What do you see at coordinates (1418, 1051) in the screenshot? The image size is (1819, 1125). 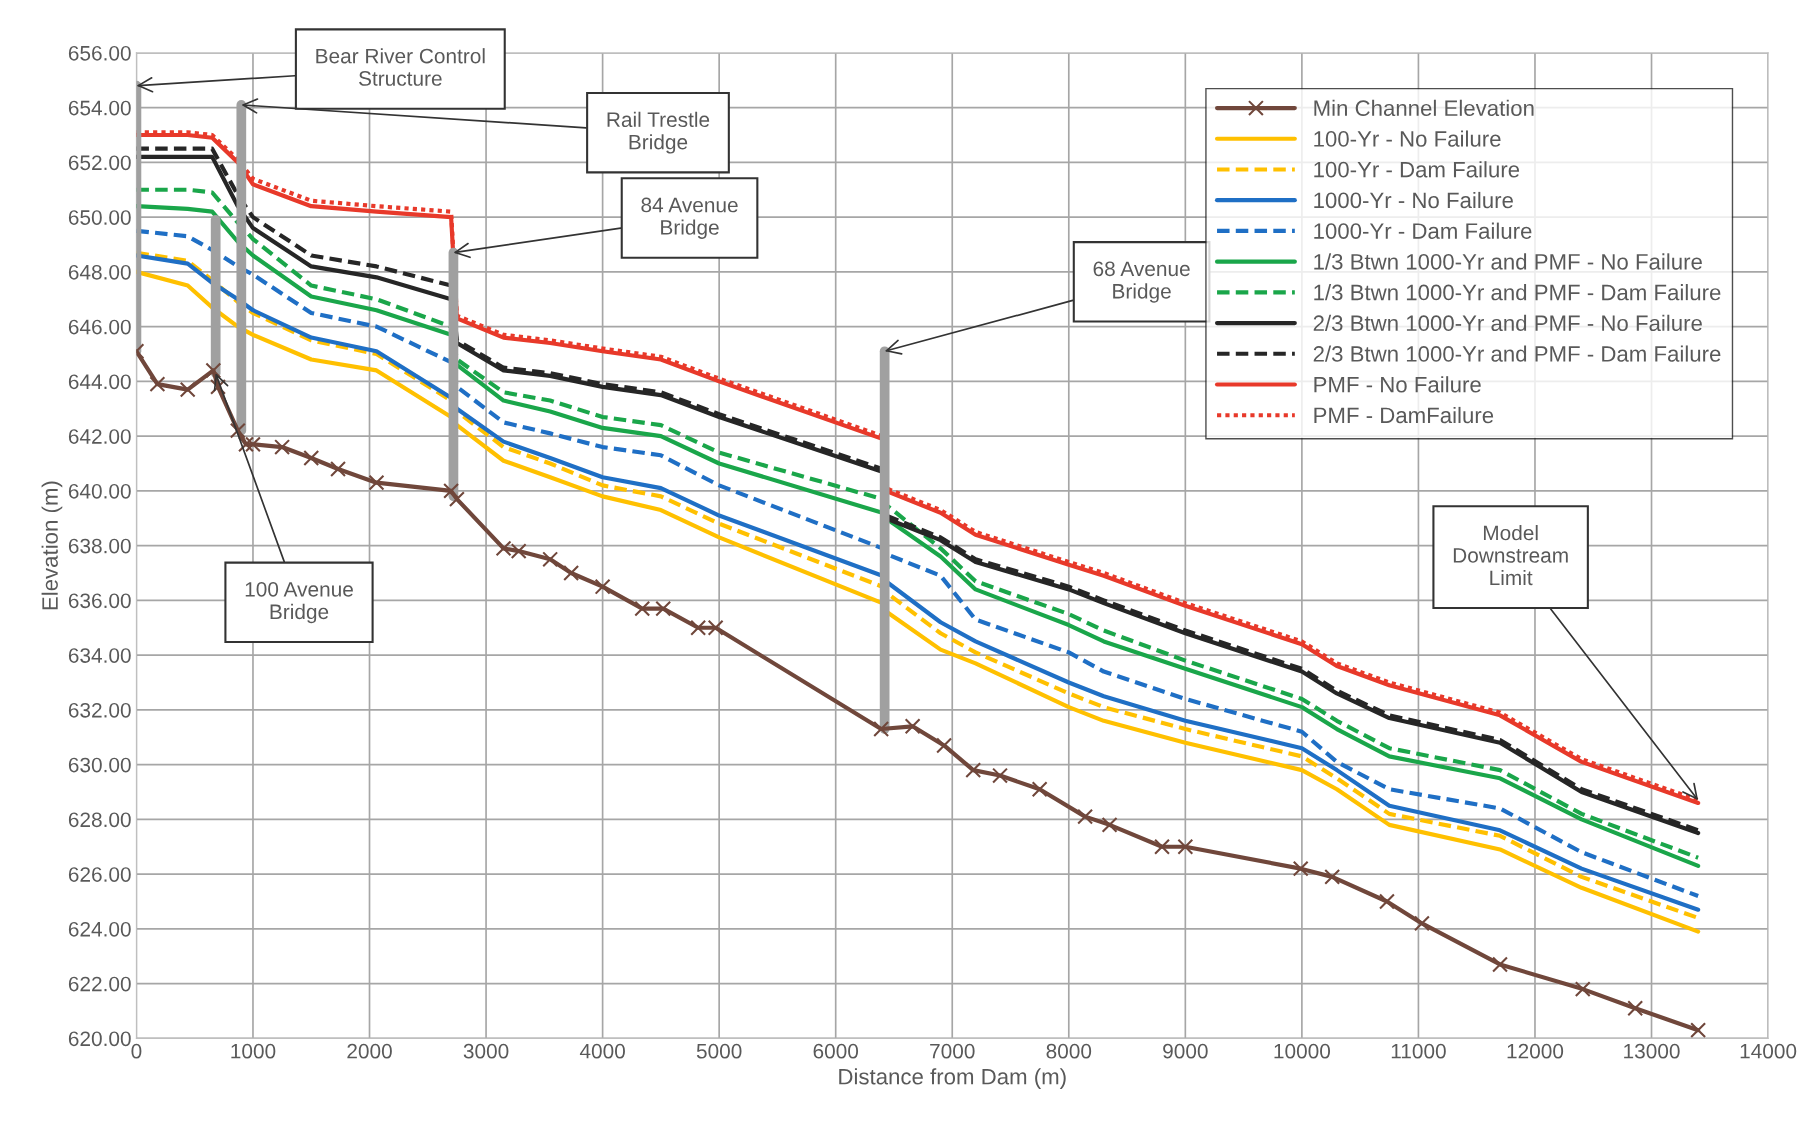 I see `x-tick-label: 11000` at bounding box center [1418, 1051].